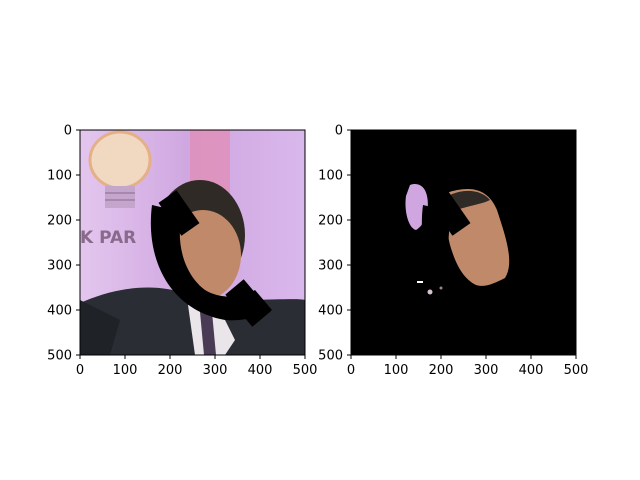  Describe the element at coordinates (330, 176) in the screenshot. I see `right-y-tick-label: 100` at that location.